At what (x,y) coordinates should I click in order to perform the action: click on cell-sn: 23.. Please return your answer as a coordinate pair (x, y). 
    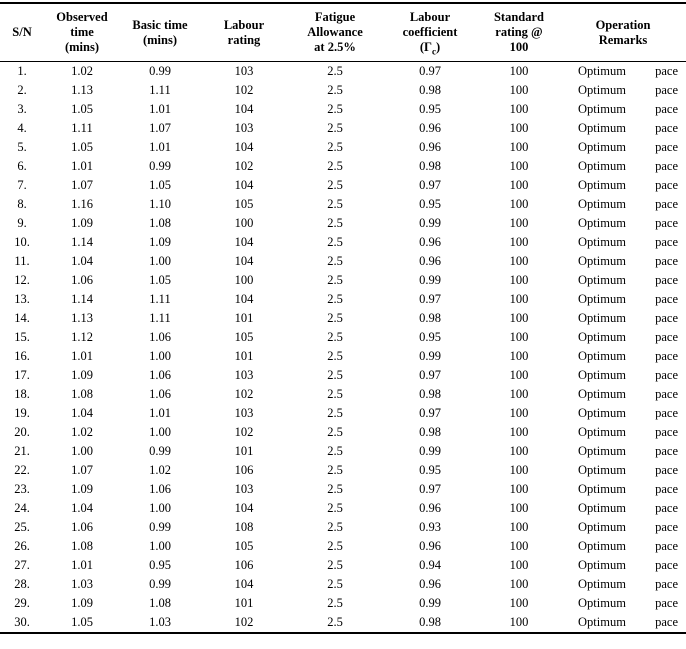
    Looking at the image, I should click on (22, 489).